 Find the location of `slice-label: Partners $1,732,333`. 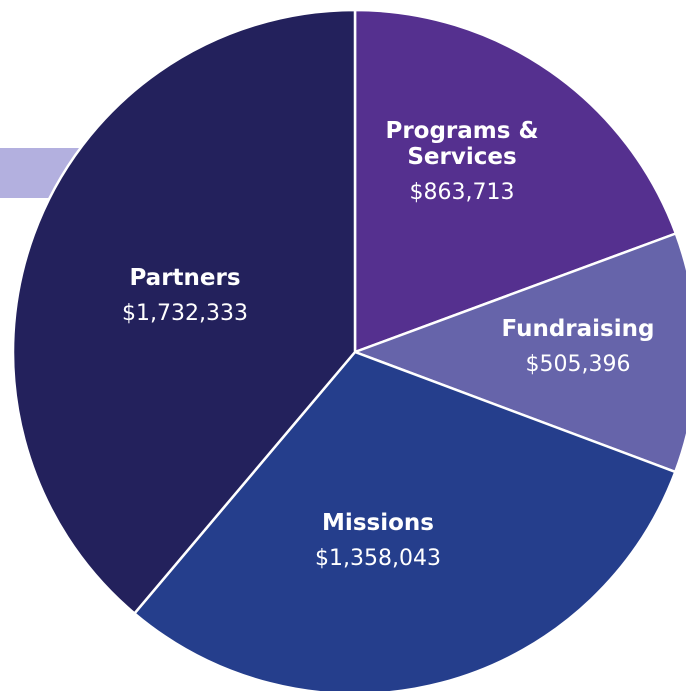

slice-label: Partners $1,732,333 is located at coordinates (185, 295).